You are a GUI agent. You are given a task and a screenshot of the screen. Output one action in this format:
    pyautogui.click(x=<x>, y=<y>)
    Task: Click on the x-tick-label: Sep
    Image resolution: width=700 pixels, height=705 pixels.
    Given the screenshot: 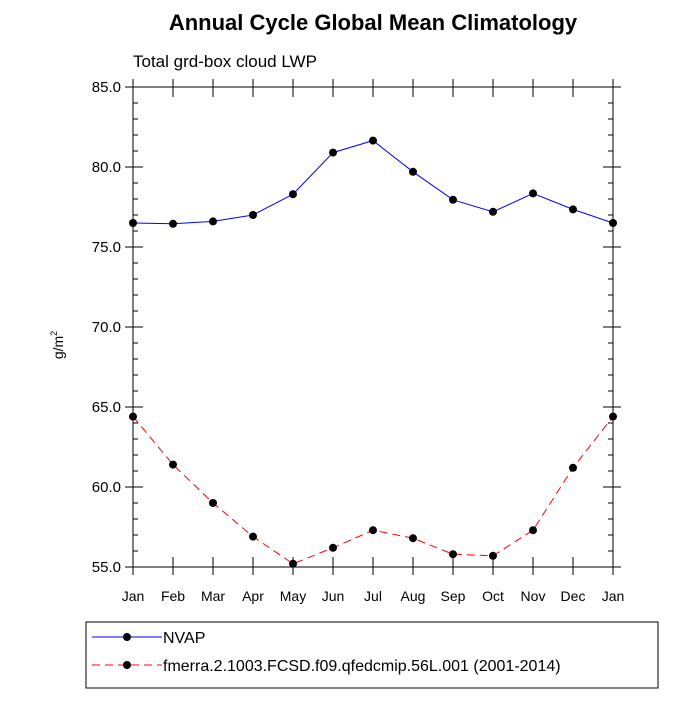 What is the action you would take?
    pyautogui.click(x=453, y=596)
    